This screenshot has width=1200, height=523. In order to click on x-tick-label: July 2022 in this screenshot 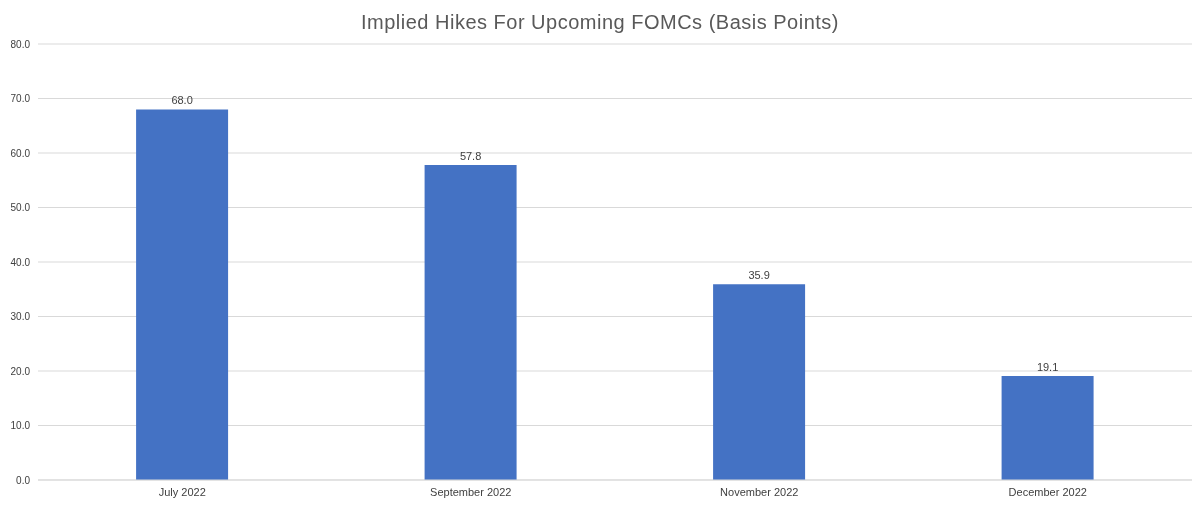, I will do `click(182, 491)`.